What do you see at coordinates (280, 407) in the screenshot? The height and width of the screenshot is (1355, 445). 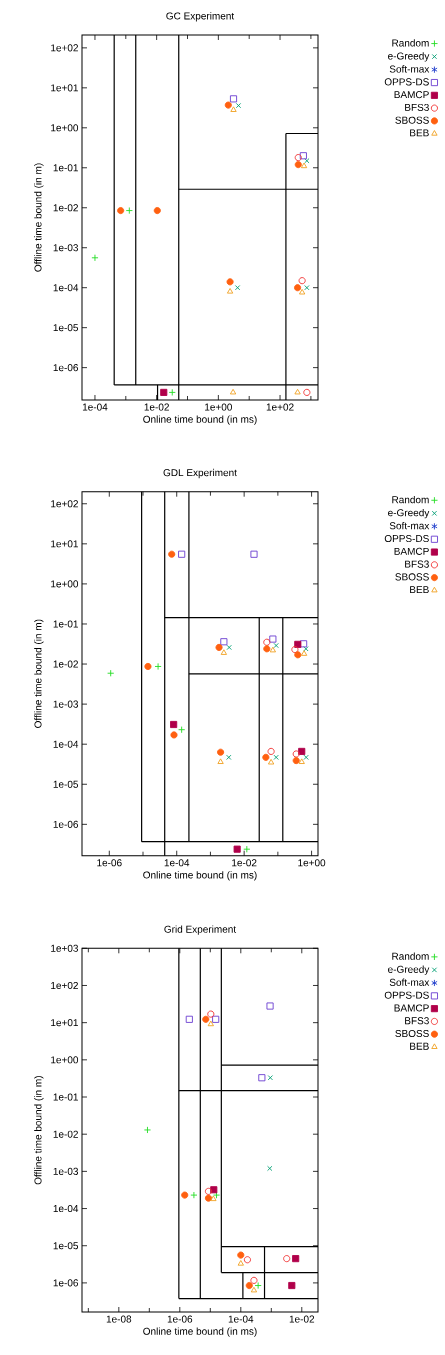 I see `x-tick-label: 1e+02` at bounding box center [280, 407].